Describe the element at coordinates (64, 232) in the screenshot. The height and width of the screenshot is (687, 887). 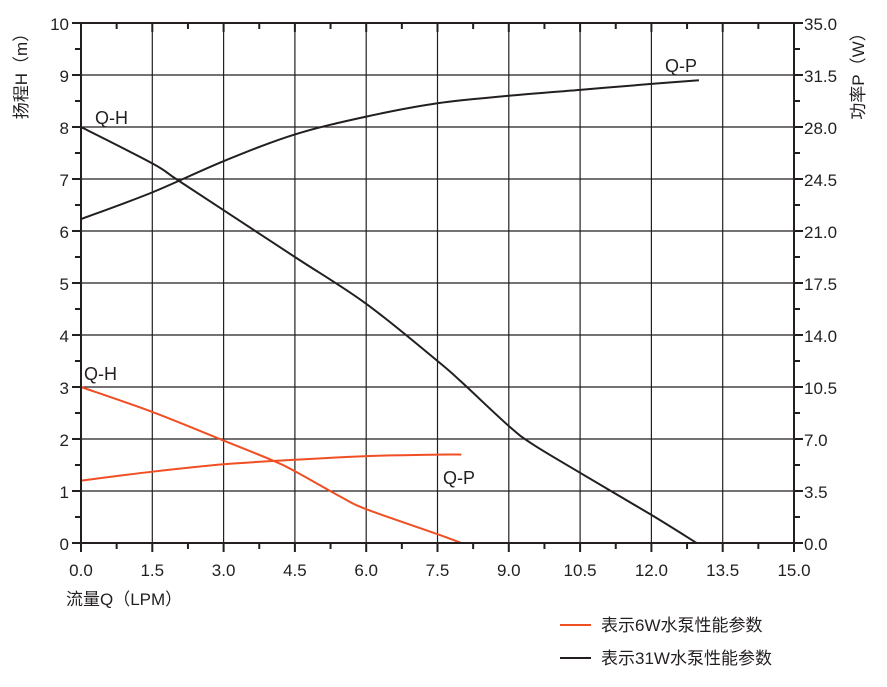
I see `y-left-tick-label: 6` at that location.